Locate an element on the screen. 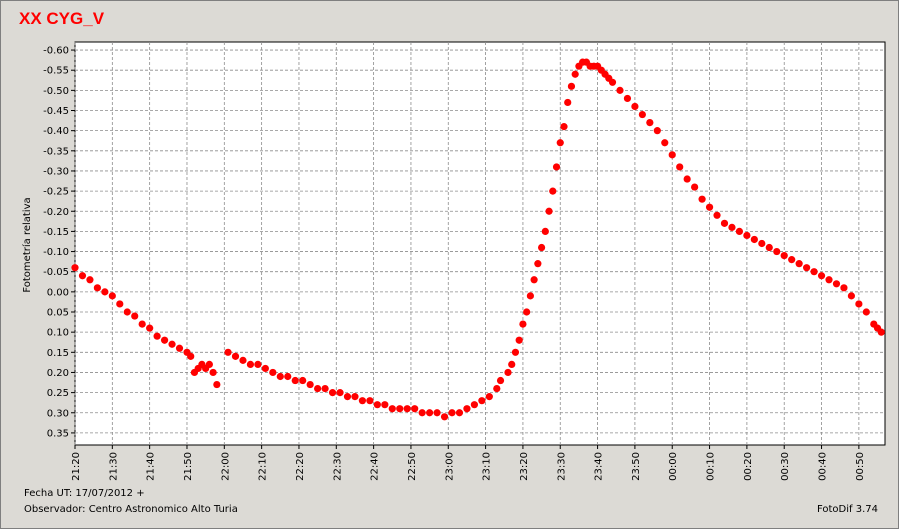 The image size is (899, 529). y-tick-label: -0.55 is located at coordinates (56, 71).